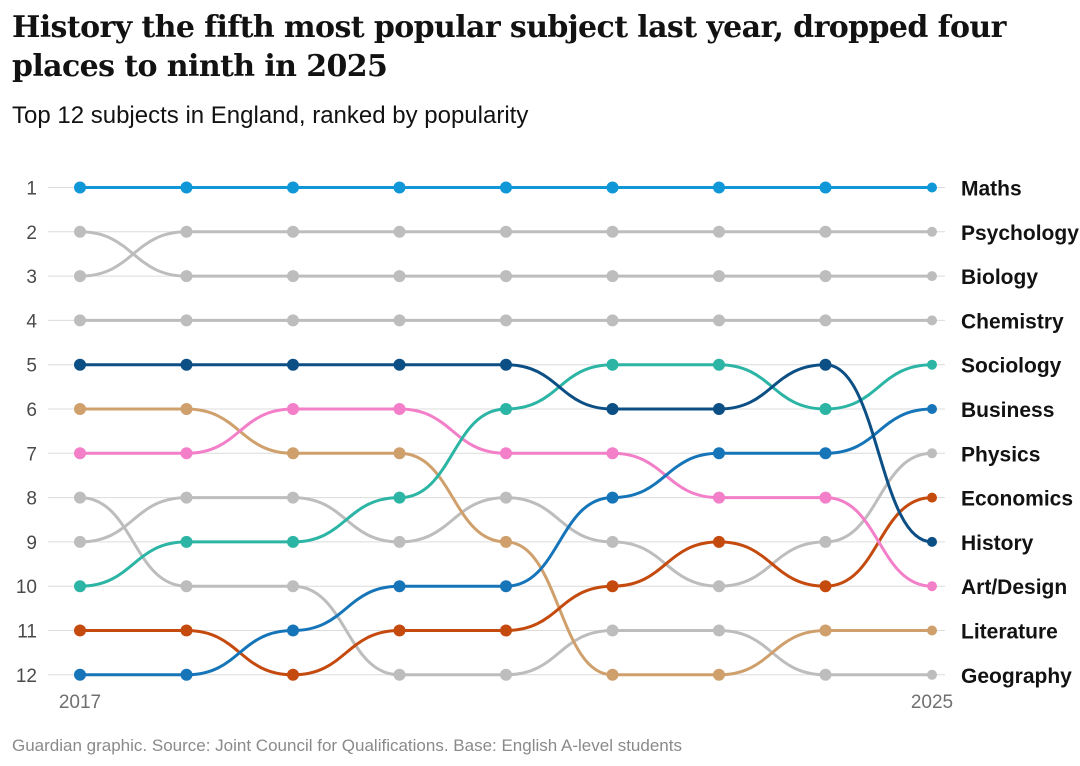  I want to click on subject-label: Geography, so click(1016, 676).